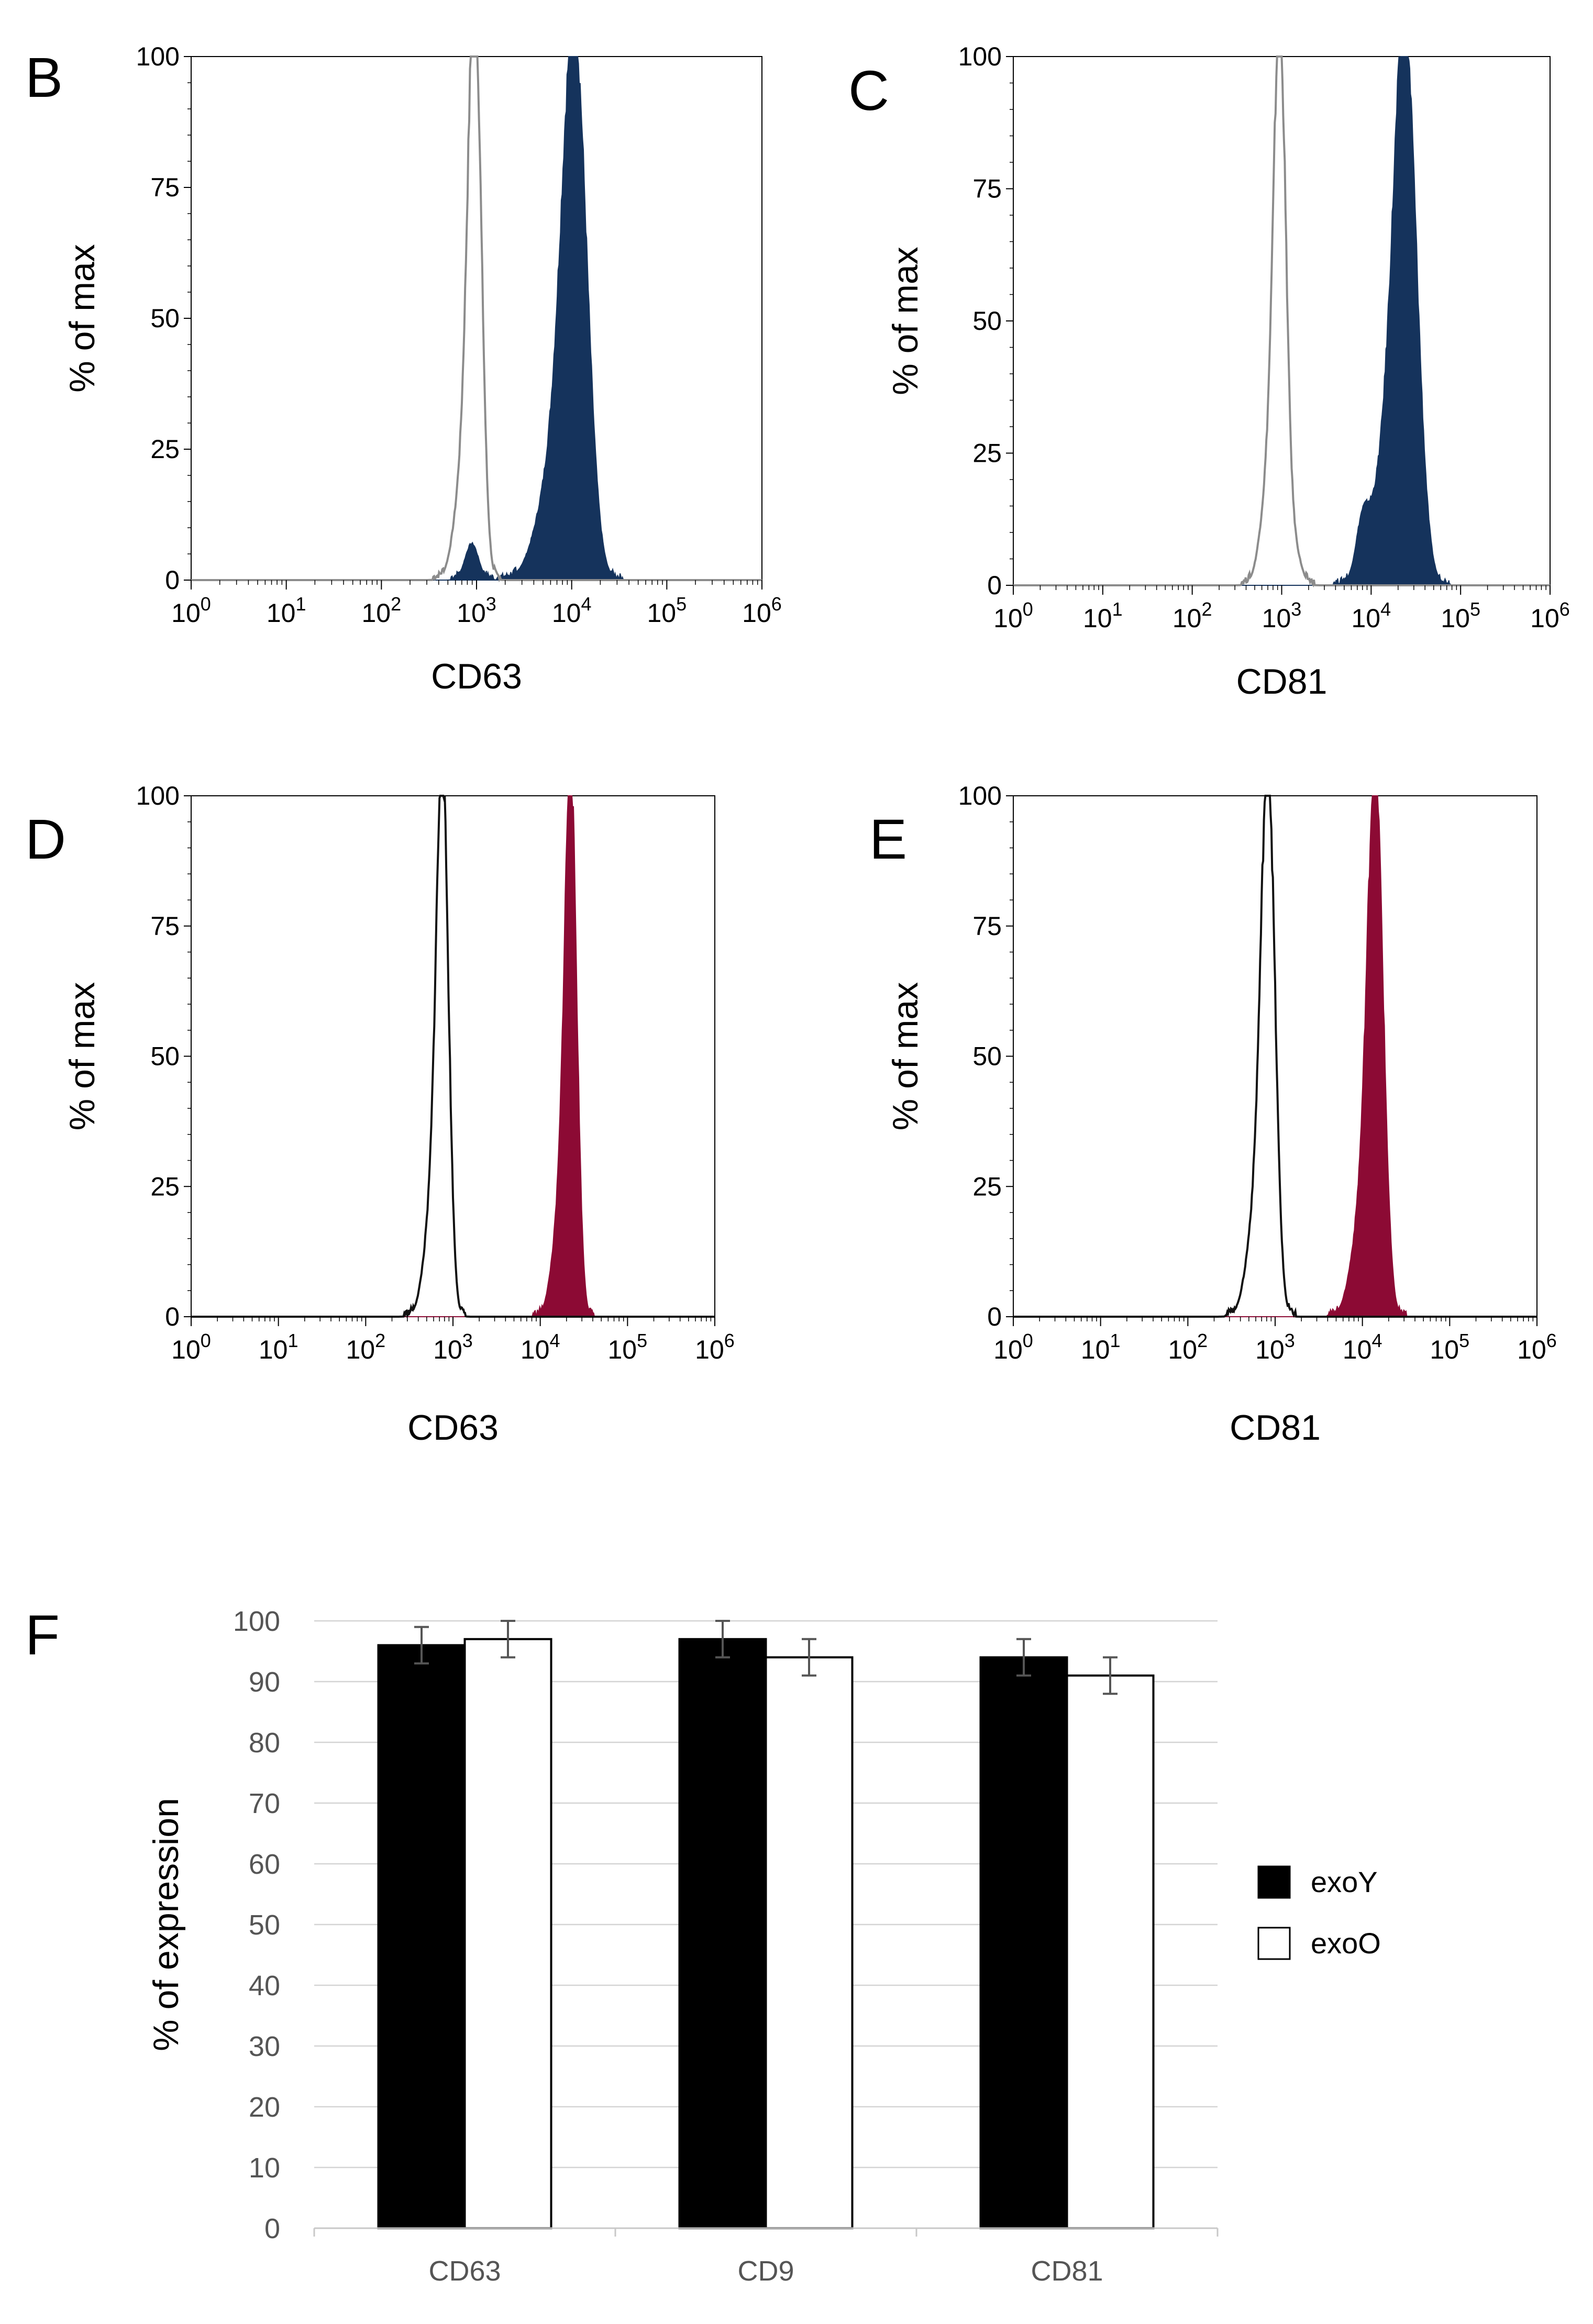  Describe the element at coordinates (508, 1639) in the screenshot. I see `error-bar-exoO-CD63` at that location.